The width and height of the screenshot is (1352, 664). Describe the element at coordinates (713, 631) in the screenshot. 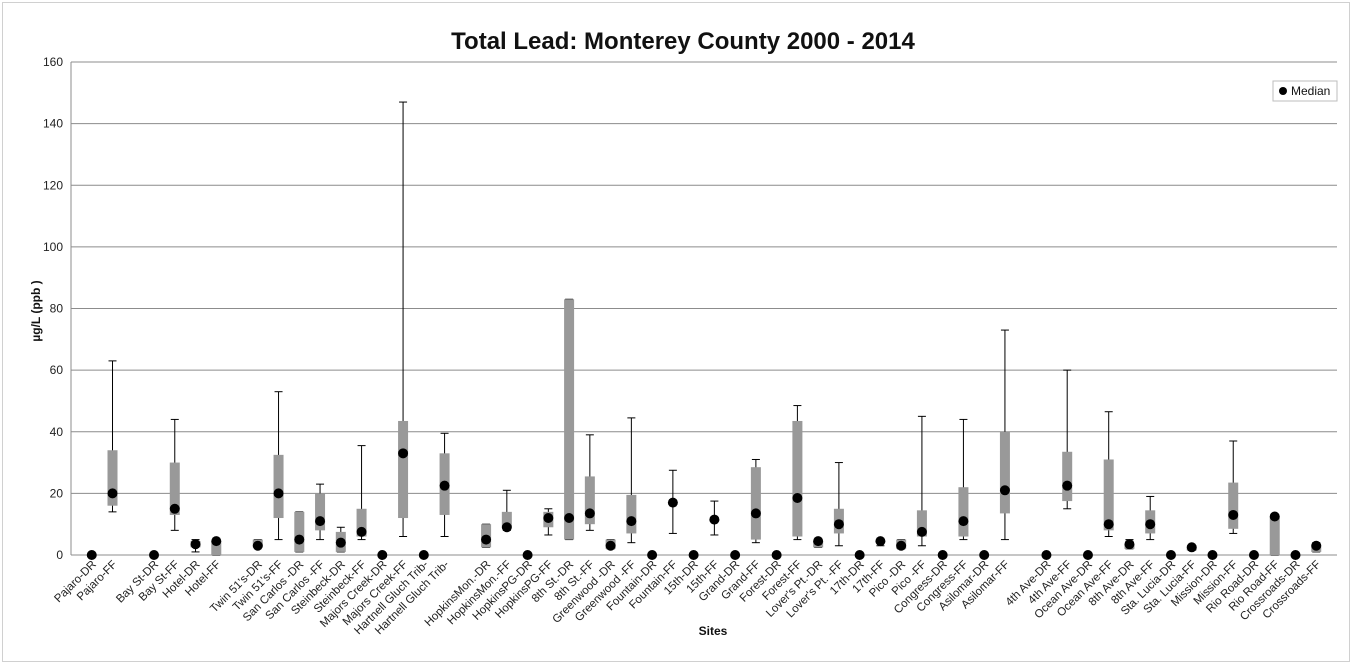

I see `x-axis-title: Sites` at that location.